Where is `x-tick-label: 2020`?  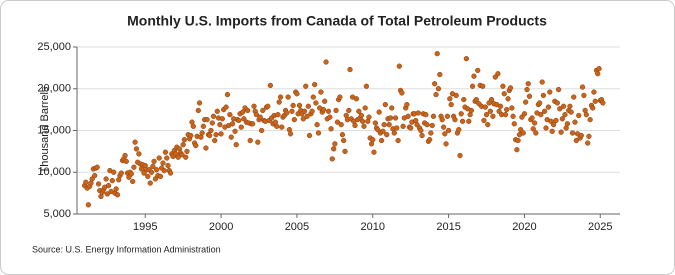
x-tick-label: 2020 is located at coordinates (524, 227).